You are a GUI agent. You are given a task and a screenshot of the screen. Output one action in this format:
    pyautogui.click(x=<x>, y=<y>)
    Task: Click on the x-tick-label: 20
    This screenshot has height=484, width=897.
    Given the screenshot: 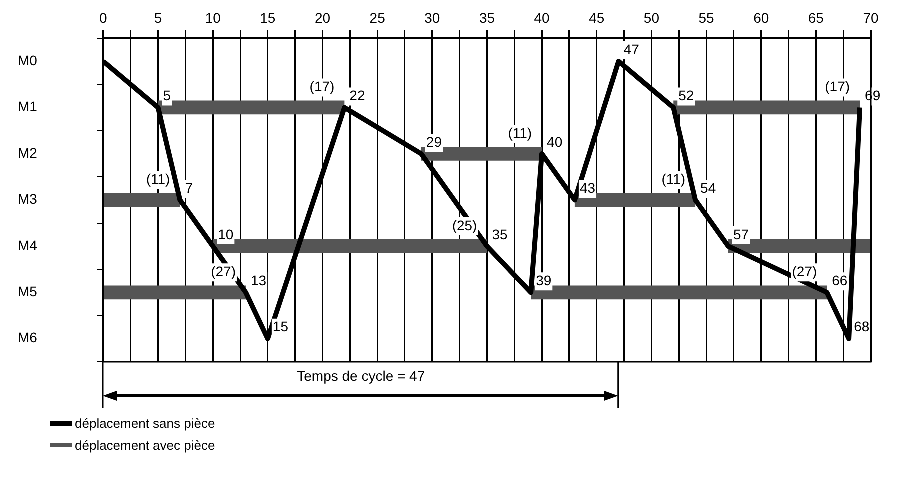 What is the action you would take?
    pyautogui.click(x=322, y=18)
    